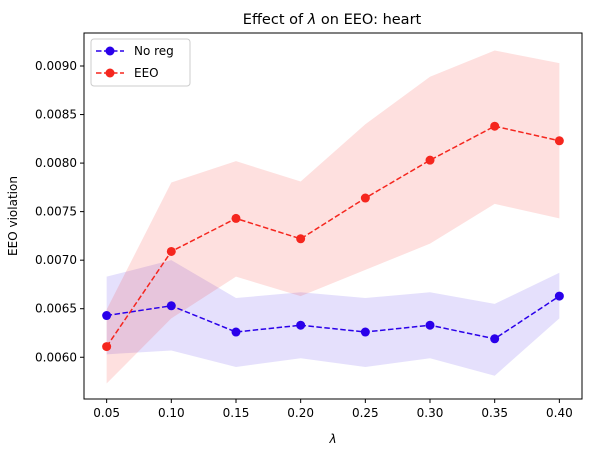 This screenshot has height=453, width=592. I want to click on y-tick-label: 0.0090, so click(56, 66).